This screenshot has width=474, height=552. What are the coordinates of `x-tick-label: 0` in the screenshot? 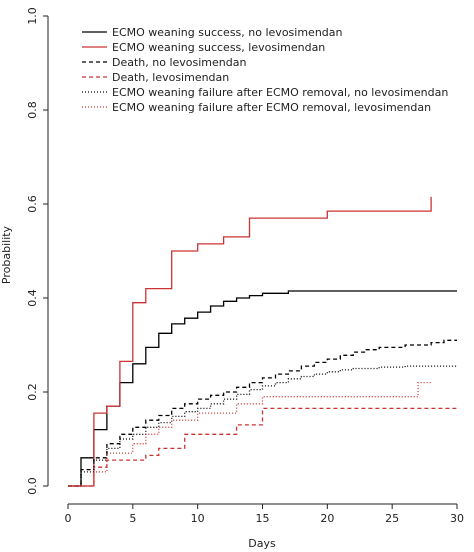 It's located at (68, 518).